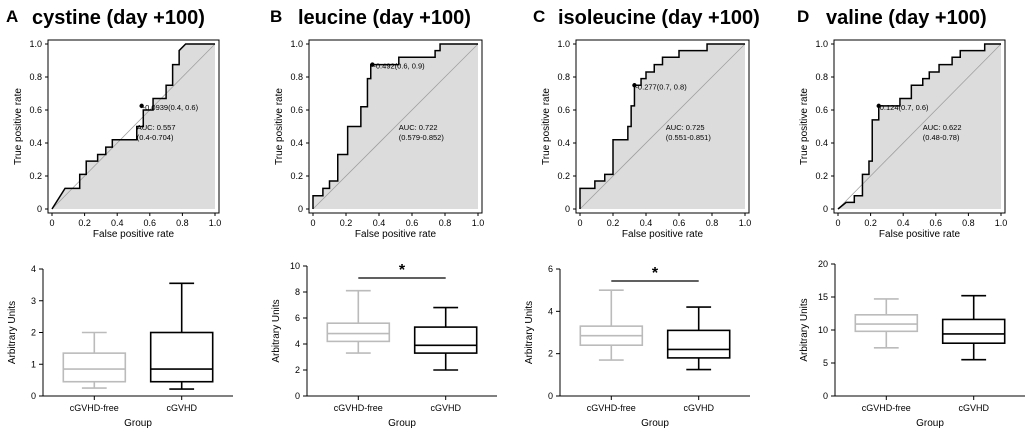 The height and width of the screenshot is (430, 1030). Describe the element at coordinates (445, 408) in the screenshot. I see `category-label: cGVHD` at that location.